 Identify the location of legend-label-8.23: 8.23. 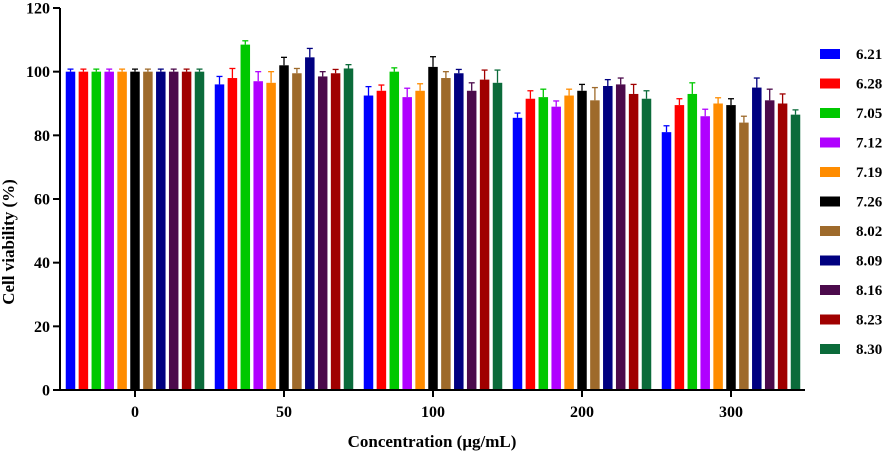
(869, 321).